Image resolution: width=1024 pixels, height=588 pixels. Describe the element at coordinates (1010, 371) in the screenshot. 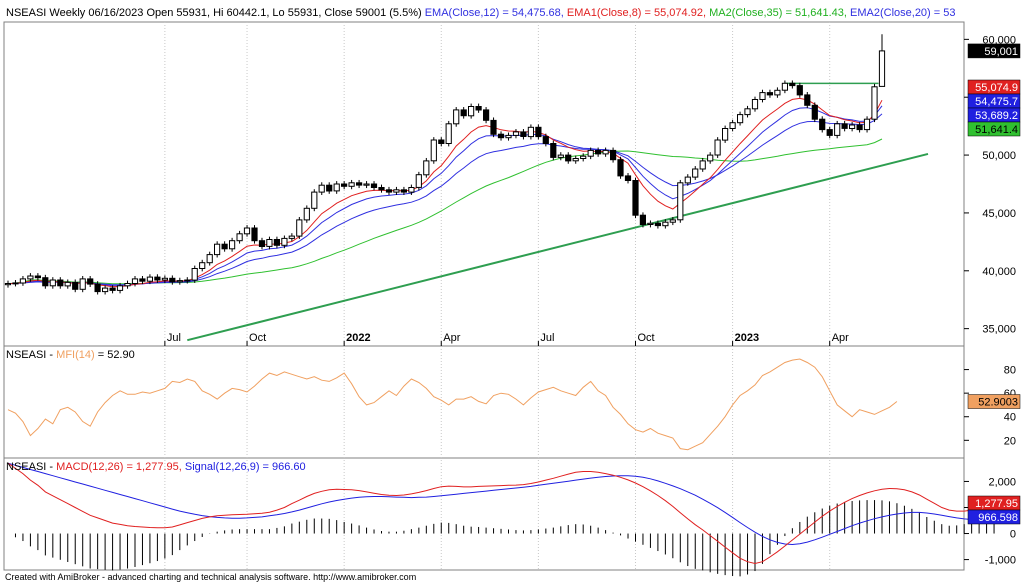

I see `mfi-tick-label: 80` at that location.